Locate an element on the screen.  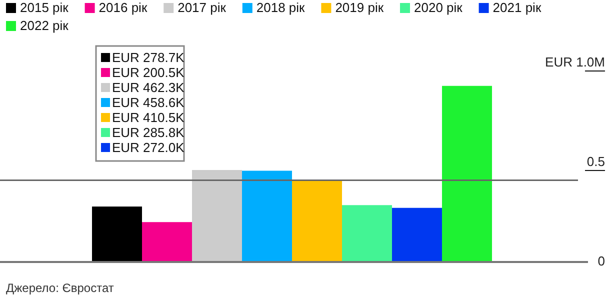
legend-label: 2020 рік is located at coordinates (438, 7).